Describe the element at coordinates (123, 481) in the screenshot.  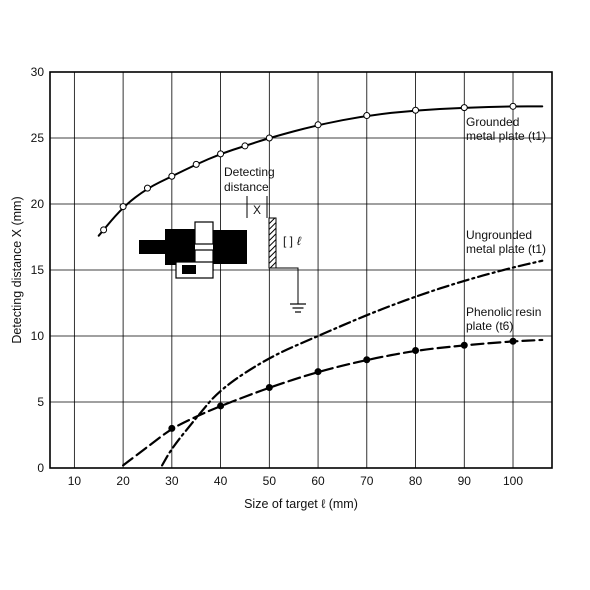
I see `x-tick-label: 20` at that location.